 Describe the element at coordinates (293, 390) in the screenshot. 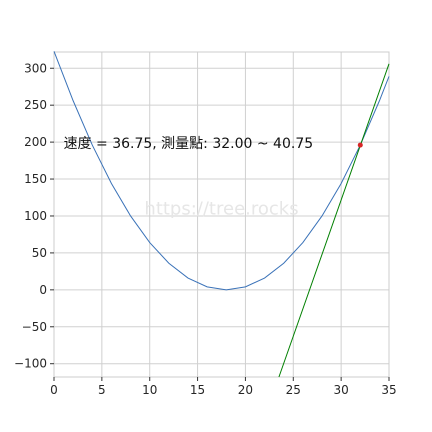

I see `x-tick-label: 25` at that location.